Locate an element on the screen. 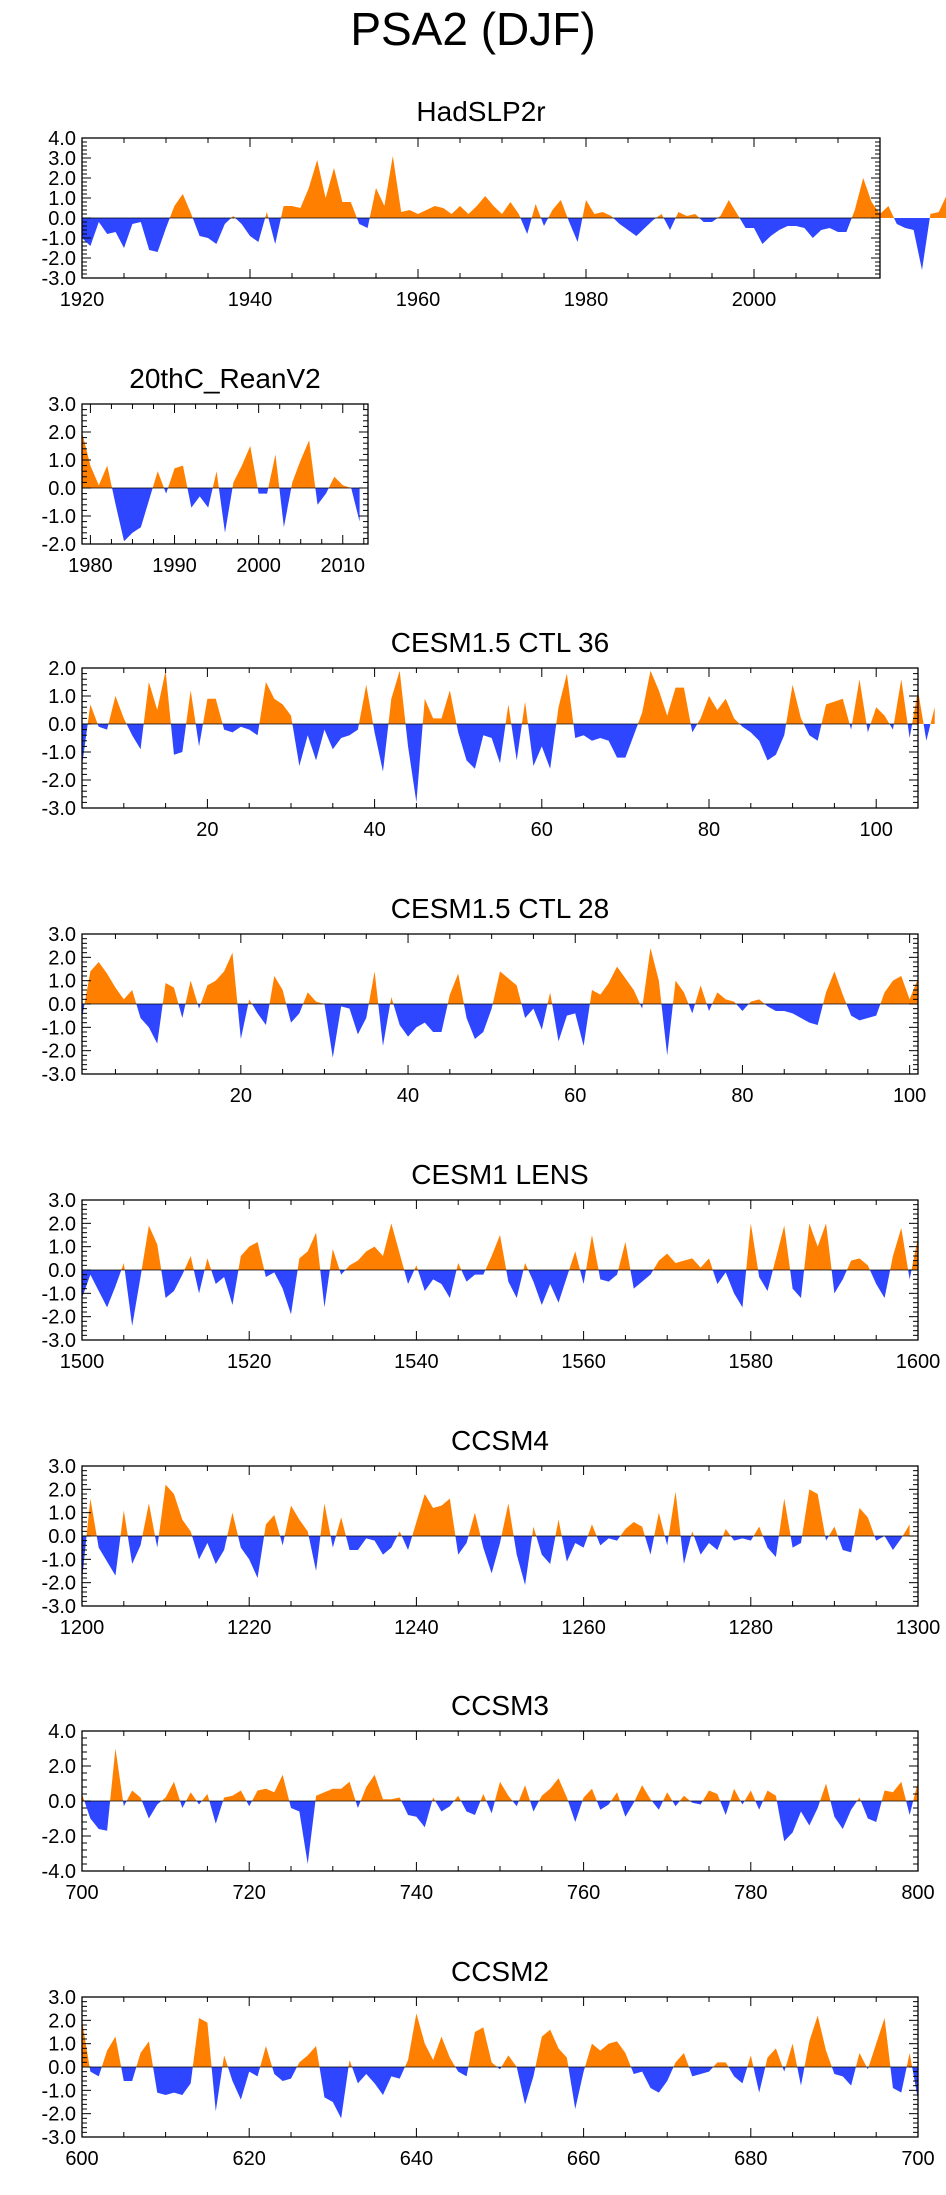  x-tick-label: 1220 is located at coordinates (249, 1628).